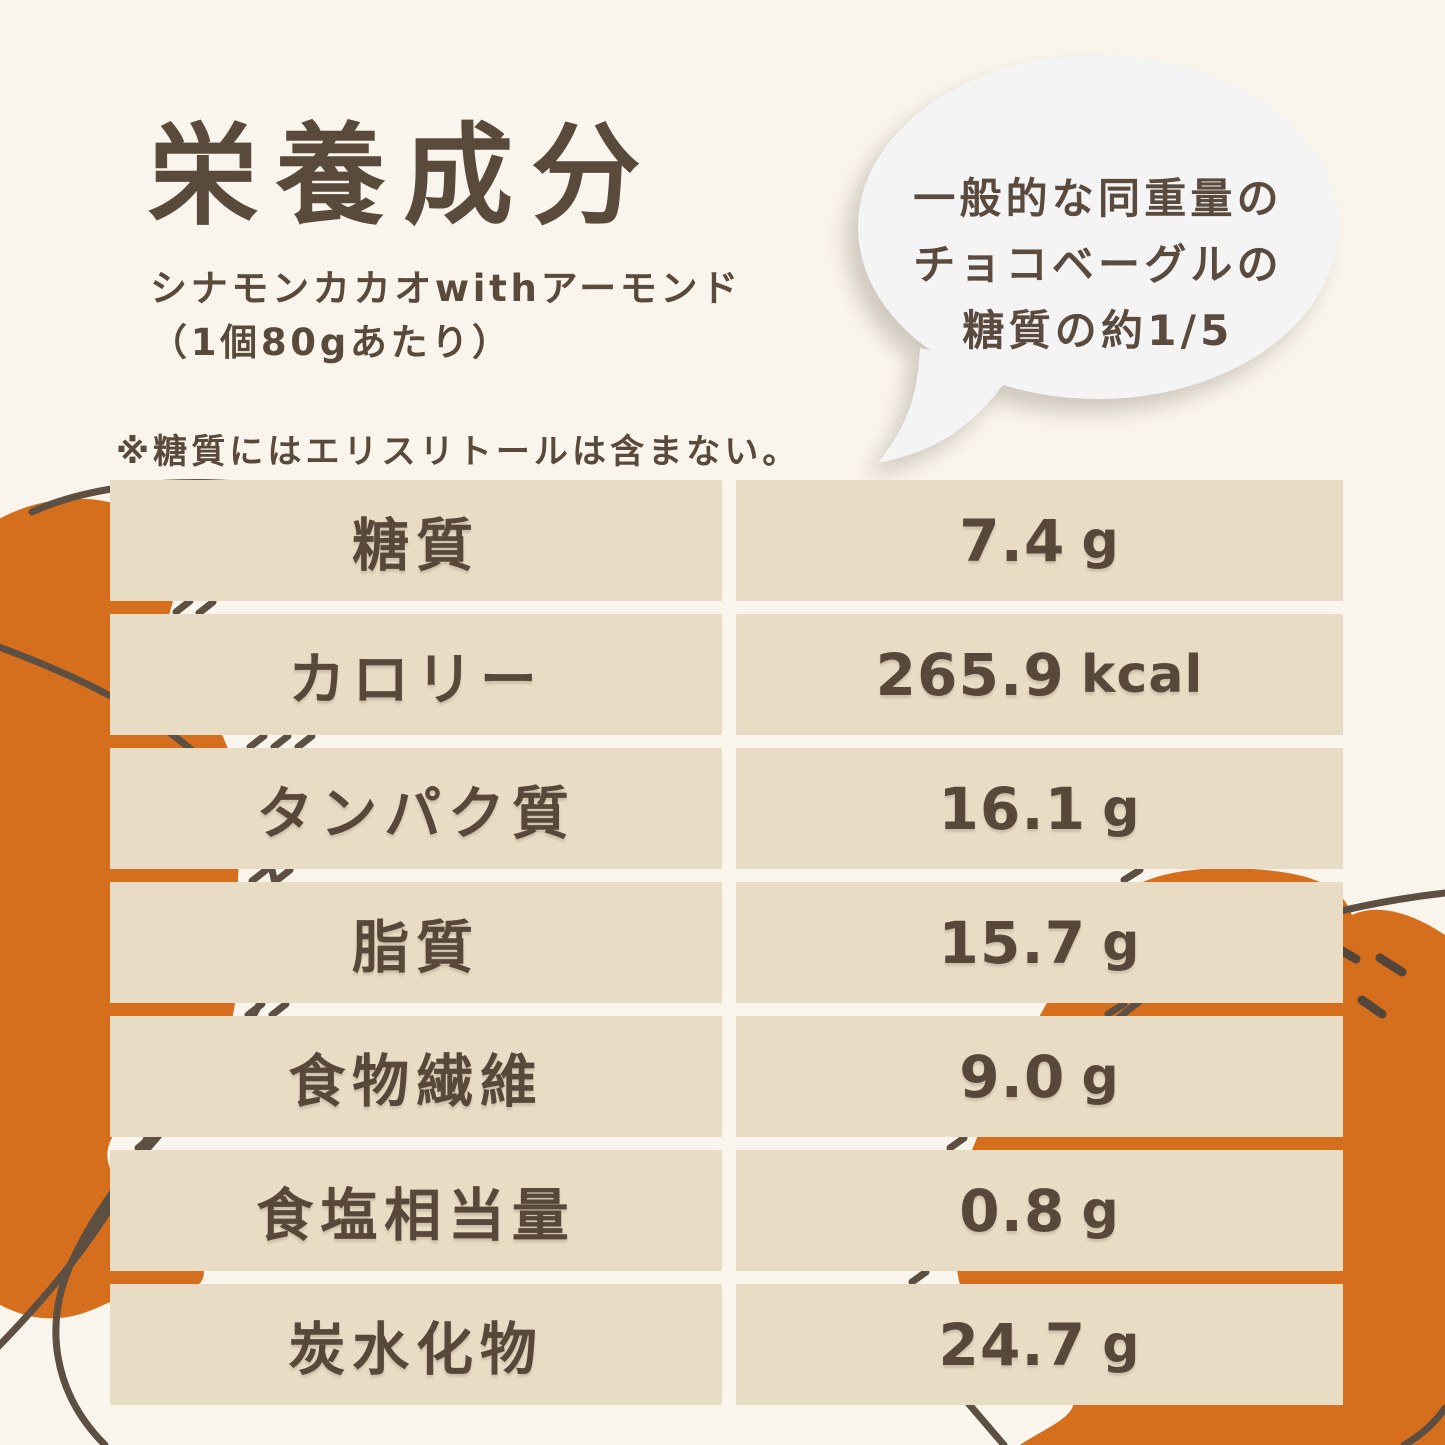 The image size is (1445, 1445). I want to click on row-label-cell: タンパク質, so click(416, 808).